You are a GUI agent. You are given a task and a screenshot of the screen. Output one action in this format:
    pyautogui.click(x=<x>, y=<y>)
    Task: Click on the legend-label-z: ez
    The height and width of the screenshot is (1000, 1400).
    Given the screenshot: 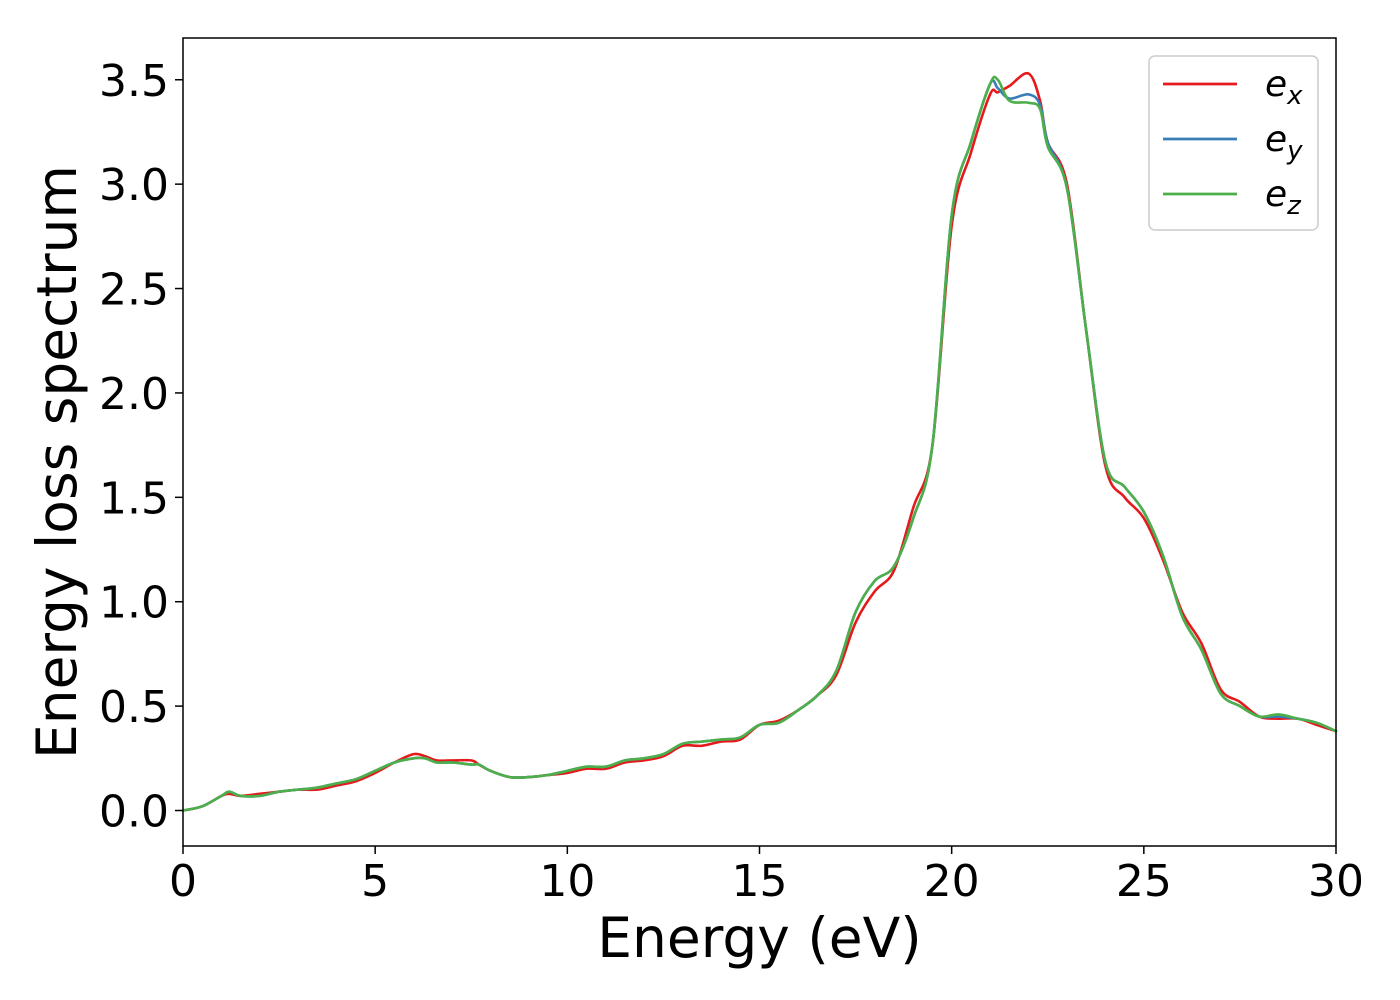 What is the action you would take?
    pyautogui.click(x=1283, y=197)
    